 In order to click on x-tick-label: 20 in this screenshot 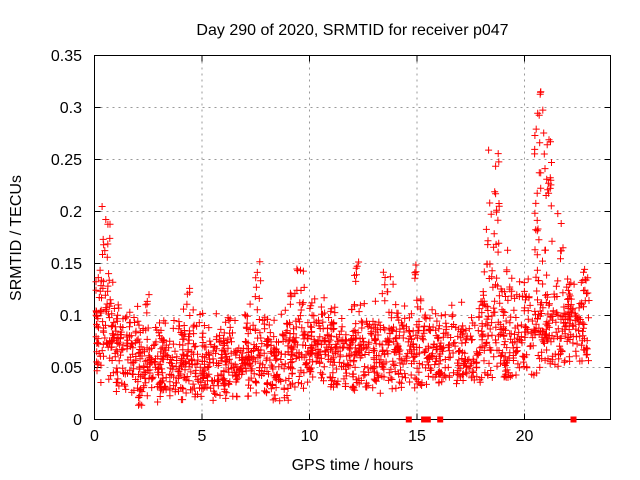, I will do `click(525, 436)`.